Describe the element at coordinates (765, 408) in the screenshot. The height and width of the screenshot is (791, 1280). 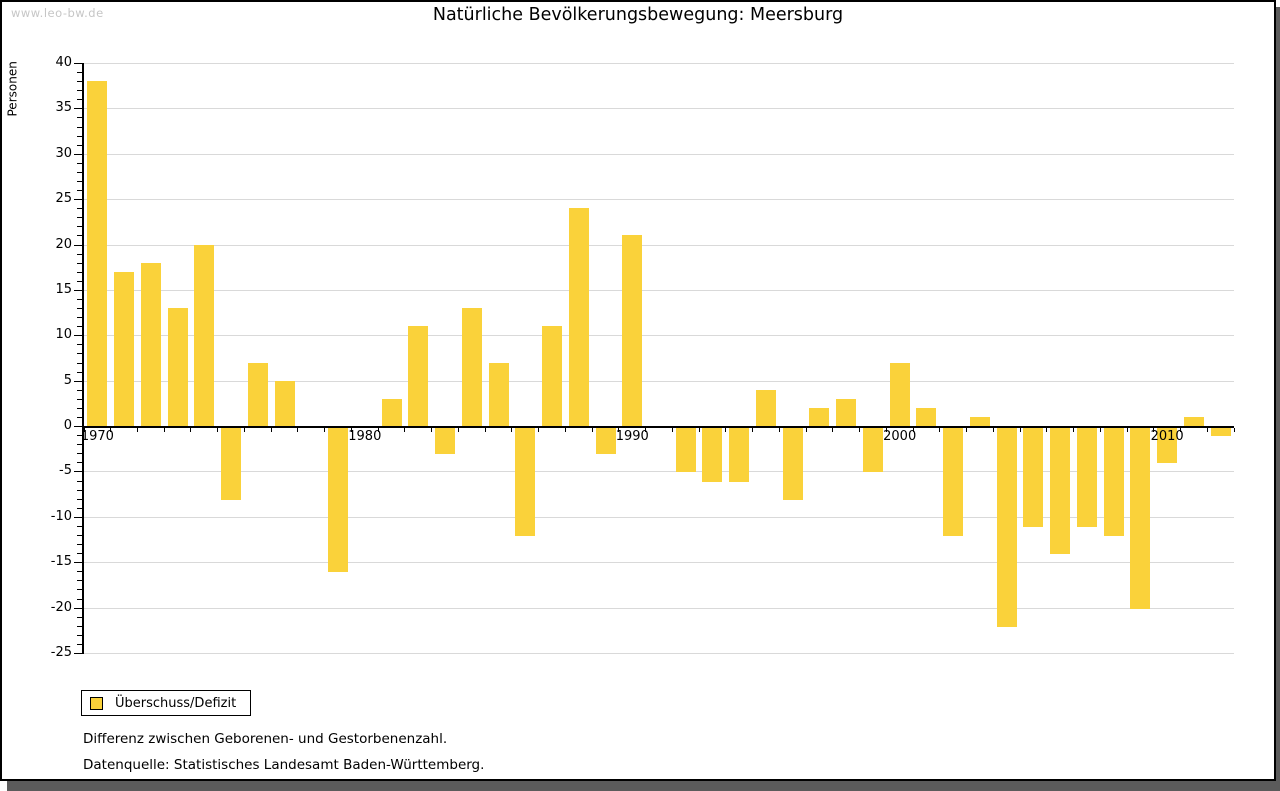
I see `bar-1995` at that location.